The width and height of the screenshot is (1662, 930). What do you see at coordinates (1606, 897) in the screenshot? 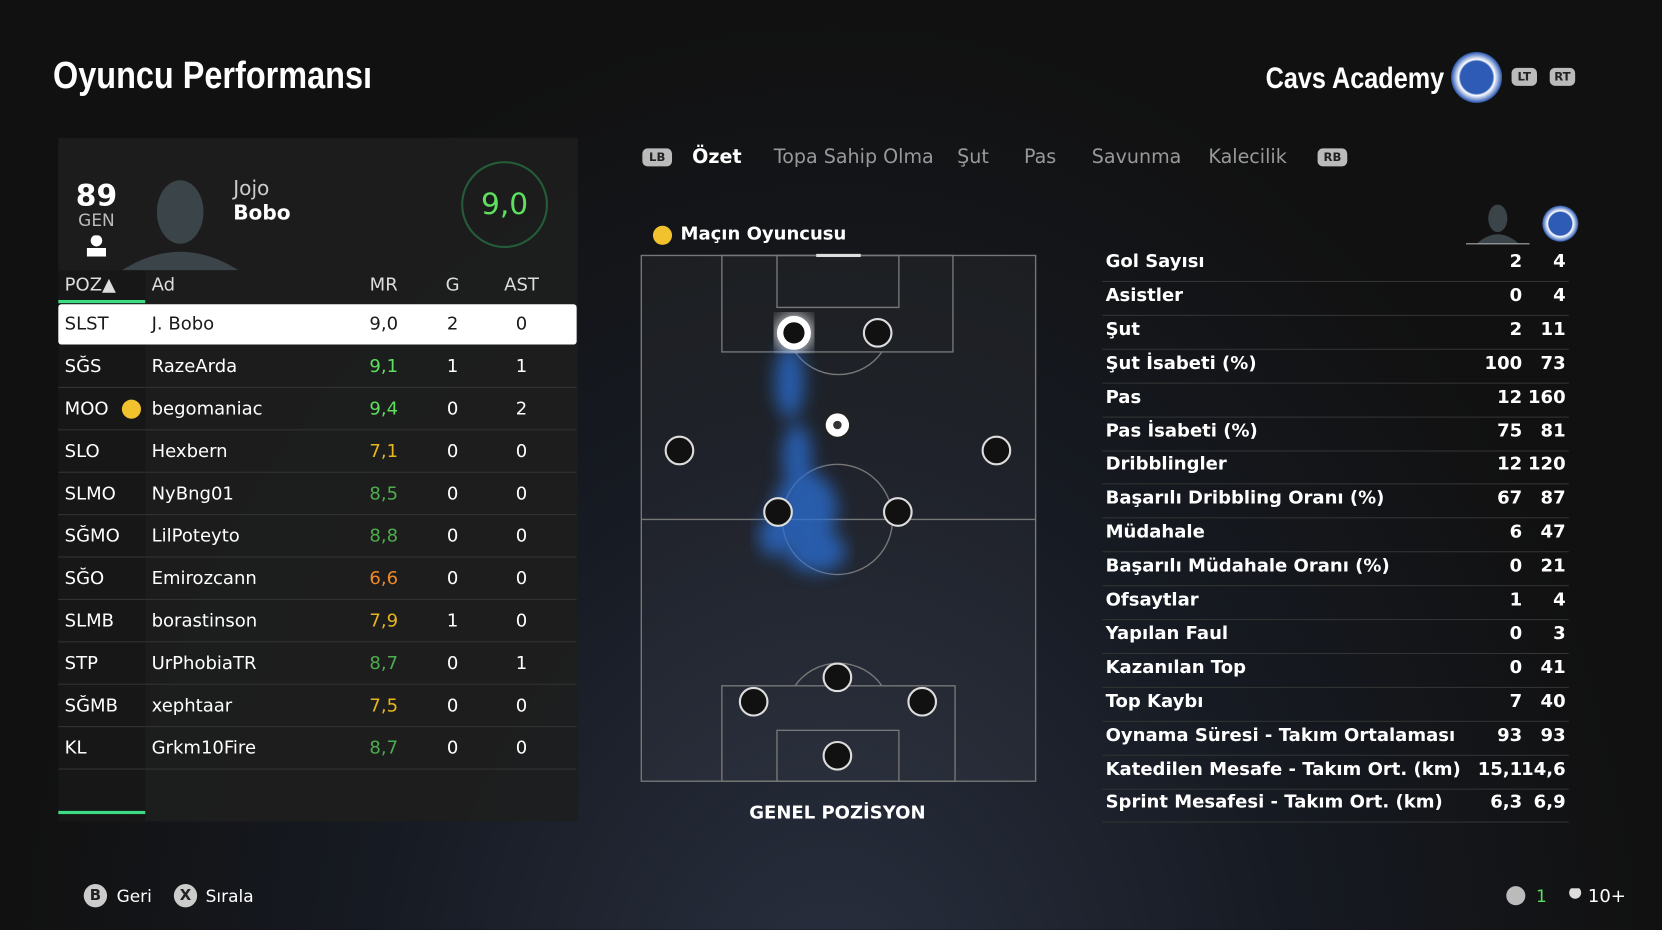
I see `player-count: 10+` at bounding box center [1606, 897].